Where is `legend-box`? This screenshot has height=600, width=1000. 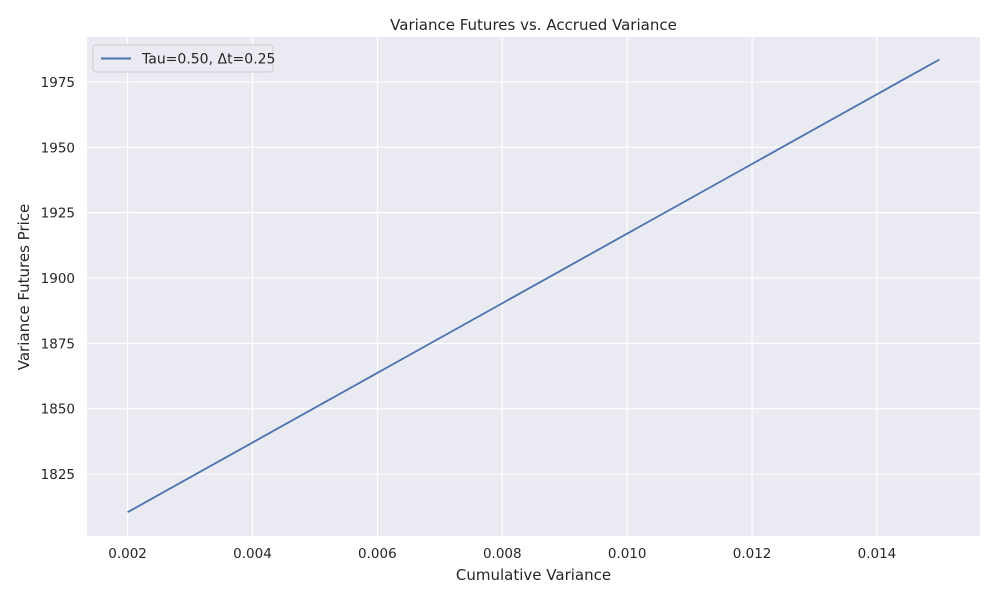 legend-box is located at coordinates (183, 58).